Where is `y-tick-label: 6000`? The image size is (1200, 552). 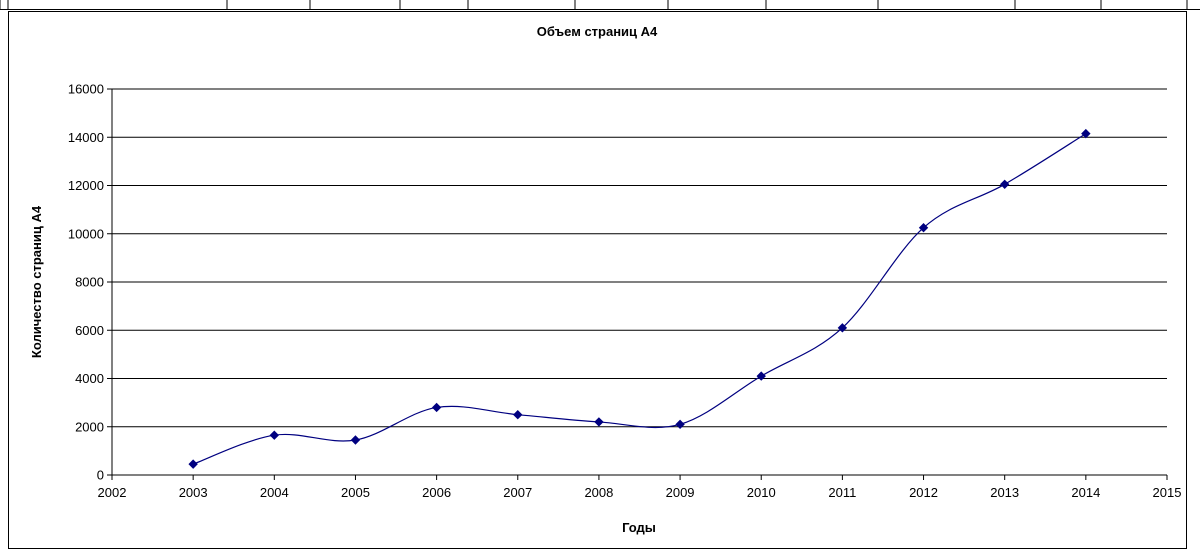 y-tick-label: 6000 is located at coordinates (89, 330).